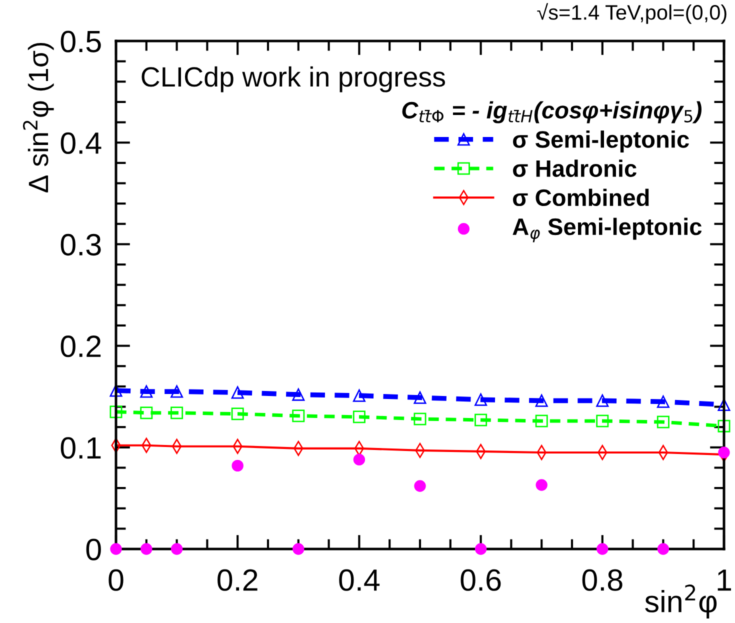 This screenshot has height=623, width=735. Describe the element at coordinates (574, 168) in the screenshot. I see `legend-label: σ Hadronic` at that location.